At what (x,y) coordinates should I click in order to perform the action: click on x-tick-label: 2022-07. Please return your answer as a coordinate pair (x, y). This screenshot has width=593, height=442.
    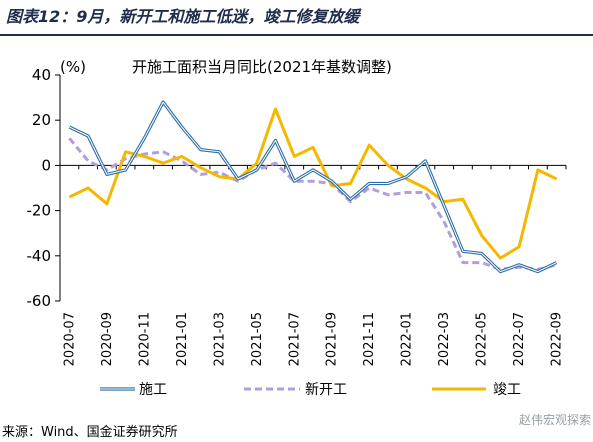
    Looking at the image, I should click on (519, 339).